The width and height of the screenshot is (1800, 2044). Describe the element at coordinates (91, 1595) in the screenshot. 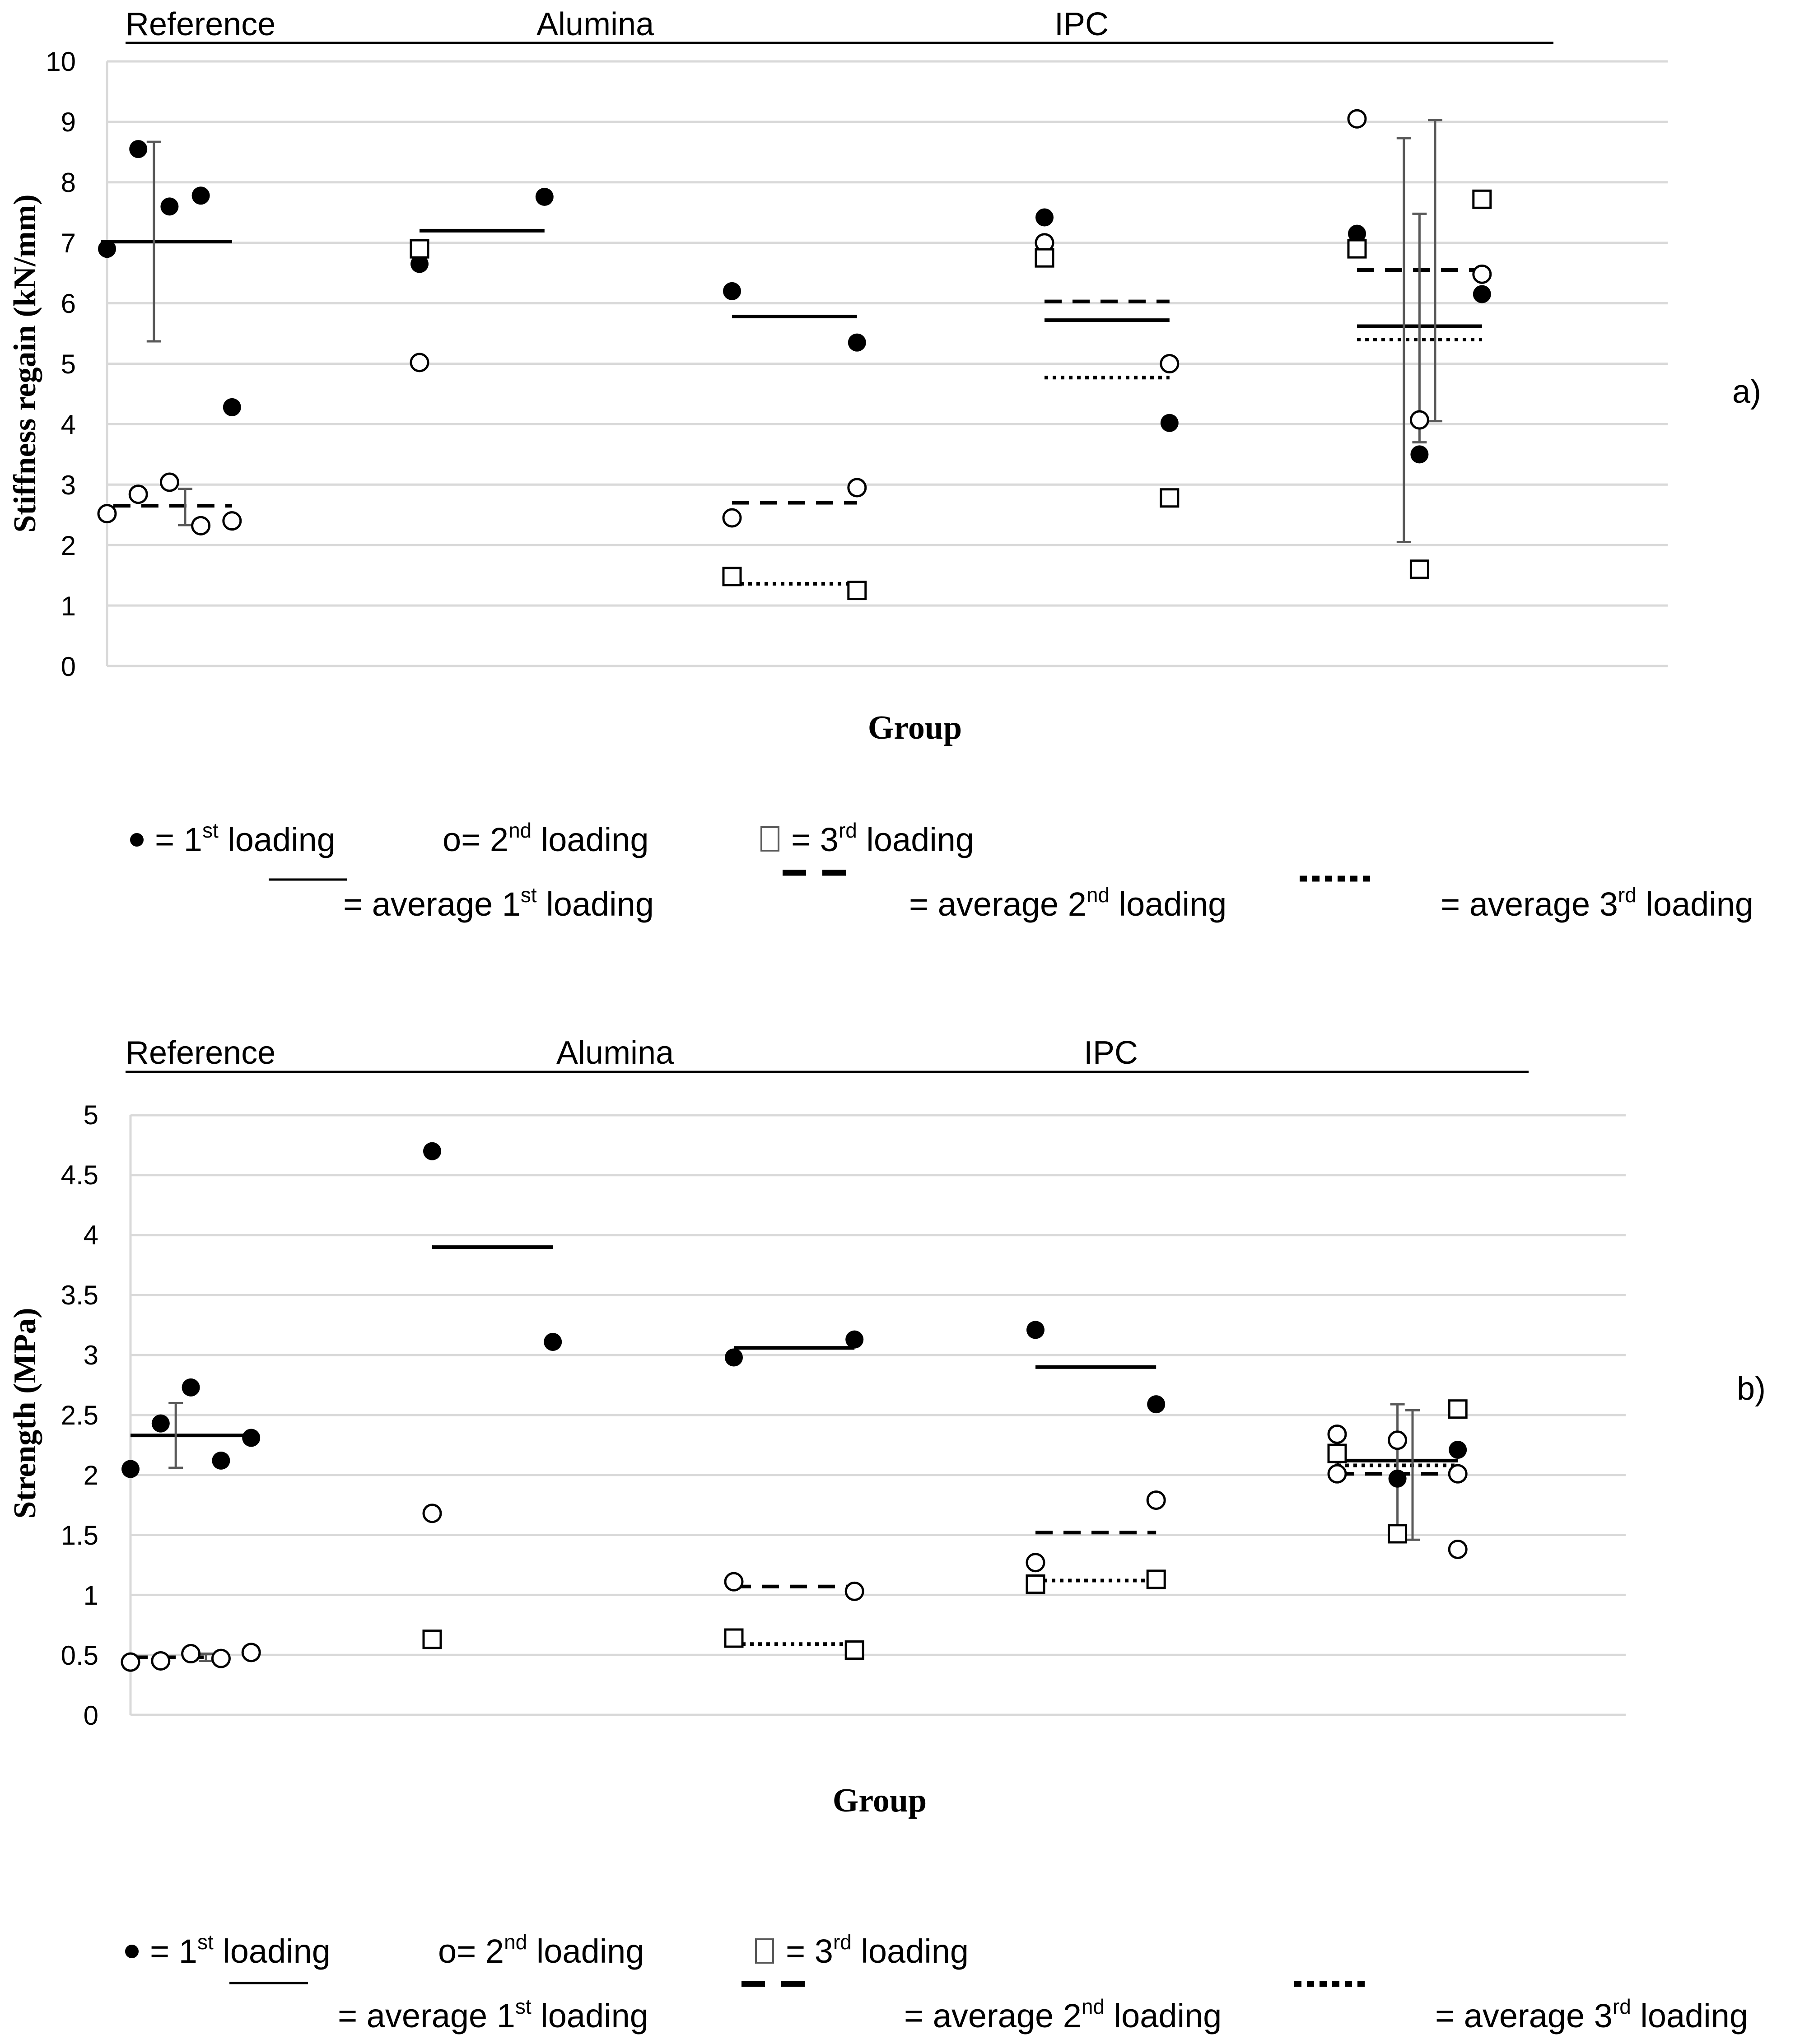

I see `panel-b-y-tick-2: 1` at that location.